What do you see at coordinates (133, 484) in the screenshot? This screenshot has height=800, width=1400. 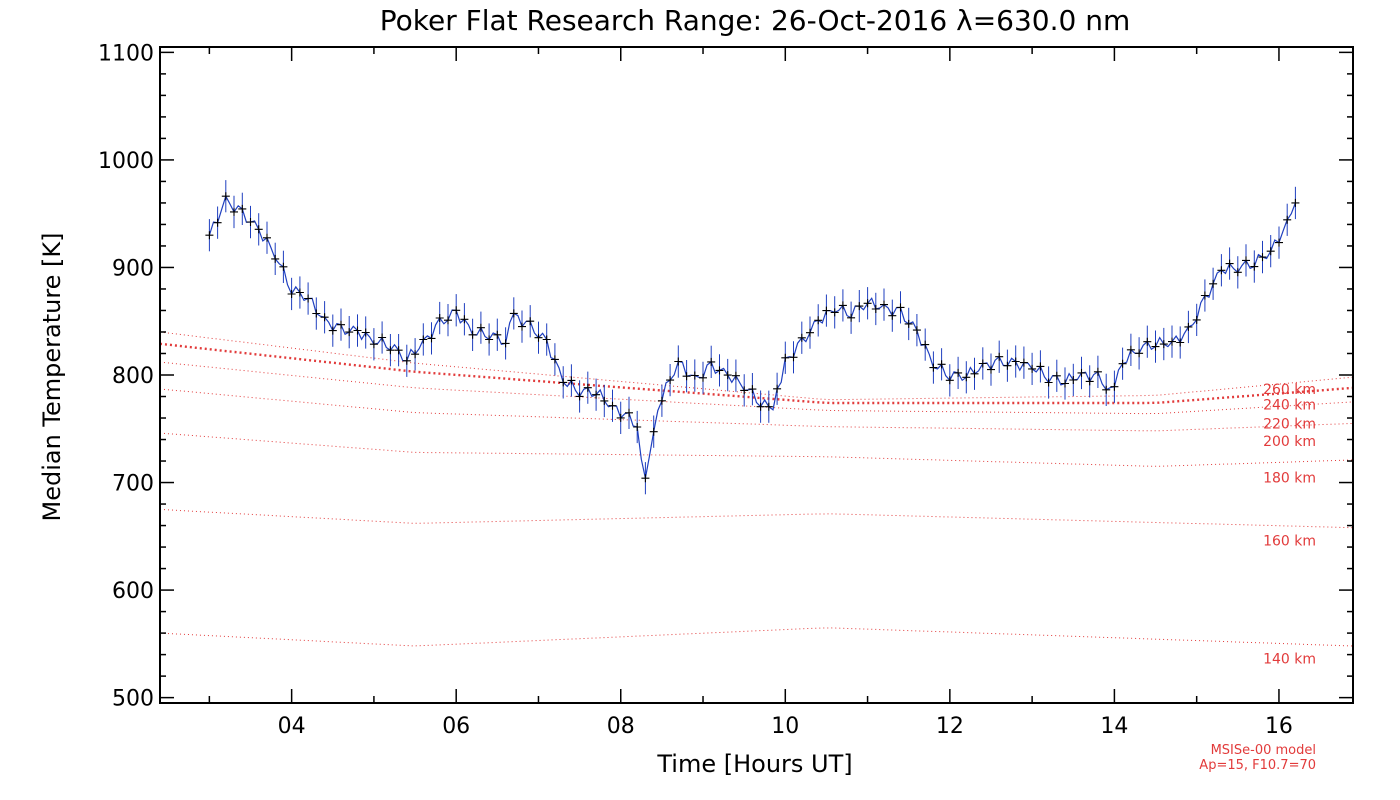 I see `y-tick-label: 700` at bounding box center [133, 484].